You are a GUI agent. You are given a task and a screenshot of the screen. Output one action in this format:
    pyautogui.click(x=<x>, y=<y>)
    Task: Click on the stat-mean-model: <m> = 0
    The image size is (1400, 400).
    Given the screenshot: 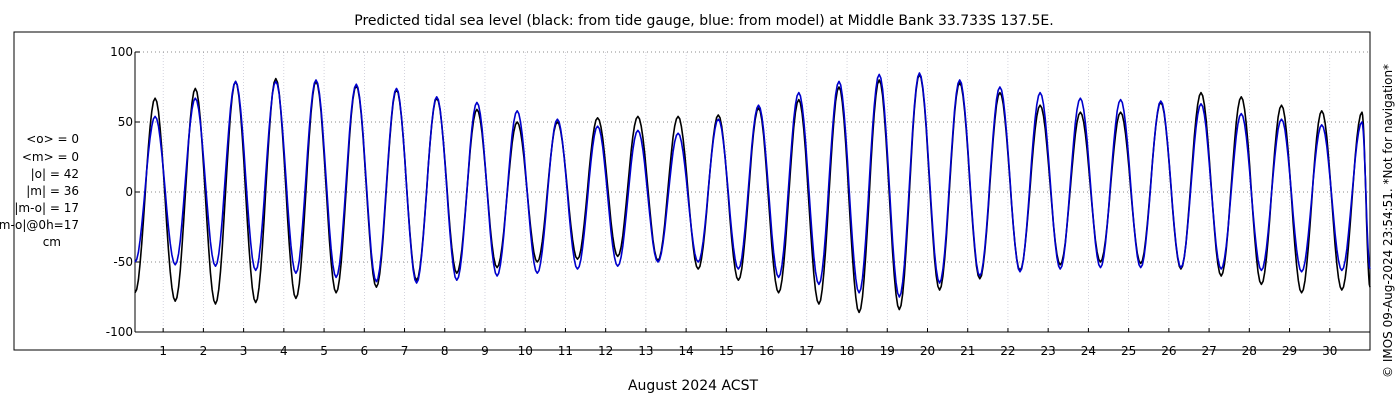 What is the action you would take?
    pyautogui.click(x=50, y=157)
    